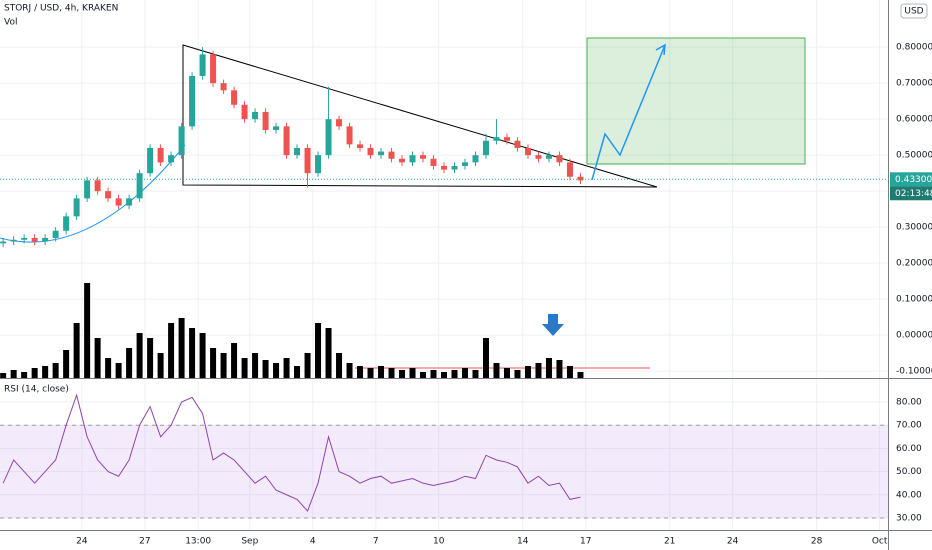 This screenshot has width=932, height=550. Describe the element at coordinates (376, 542) in the screenshot. I see `x-tick-label: 7` at that location.